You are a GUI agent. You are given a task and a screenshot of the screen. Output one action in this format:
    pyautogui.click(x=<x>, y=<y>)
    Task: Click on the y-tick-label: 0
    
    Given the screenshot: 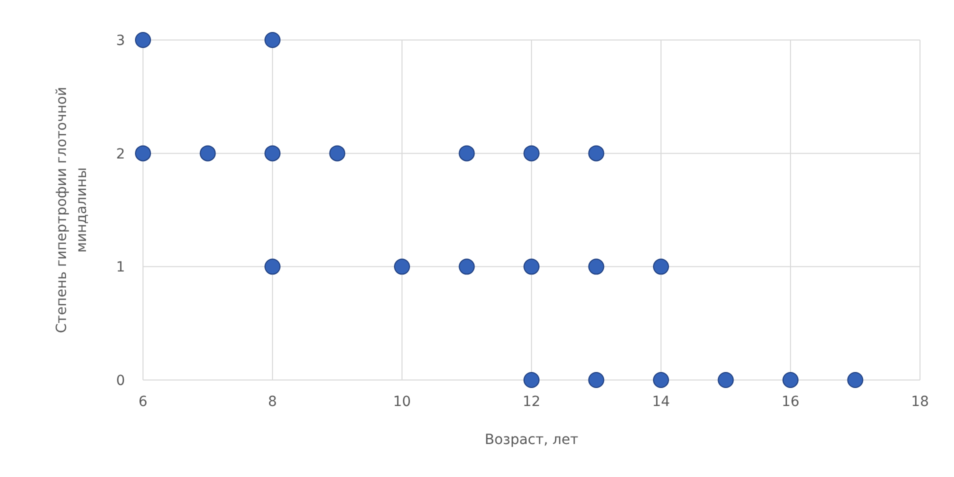 What is the action you would take?
    pyautogui.click(x=120, y=381)
    